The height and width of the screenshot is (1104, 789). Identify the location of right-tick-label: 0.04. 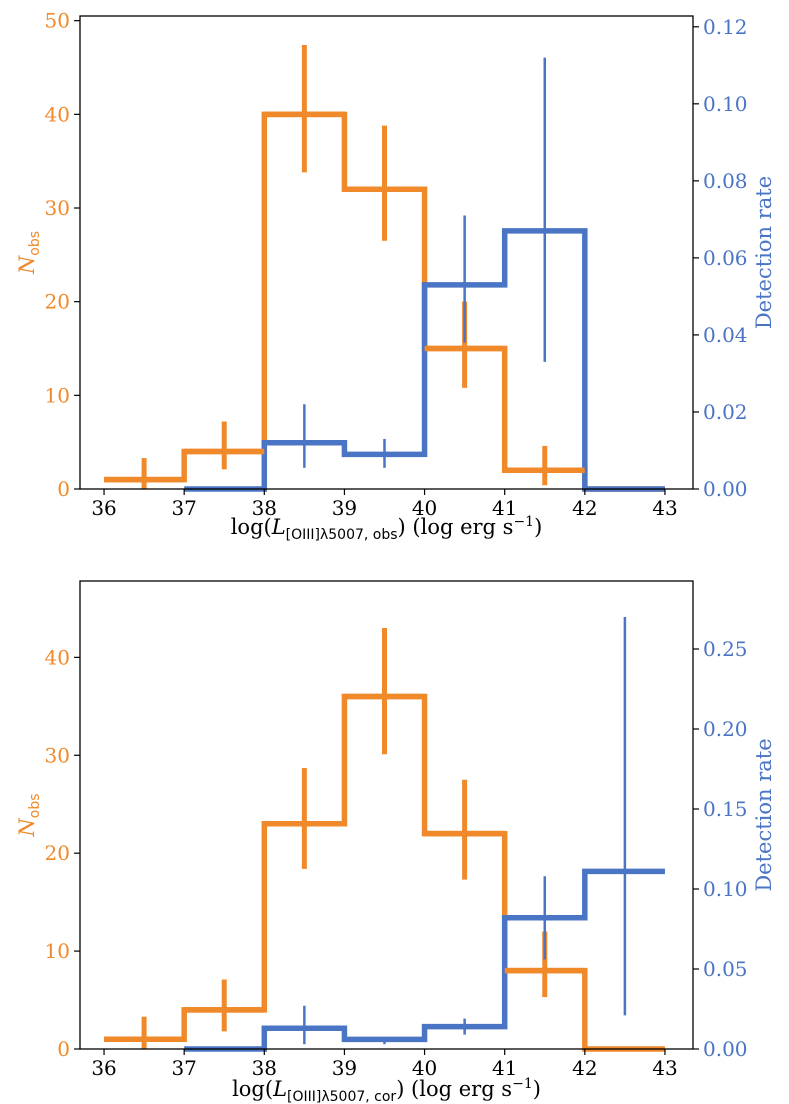
(725, 335).